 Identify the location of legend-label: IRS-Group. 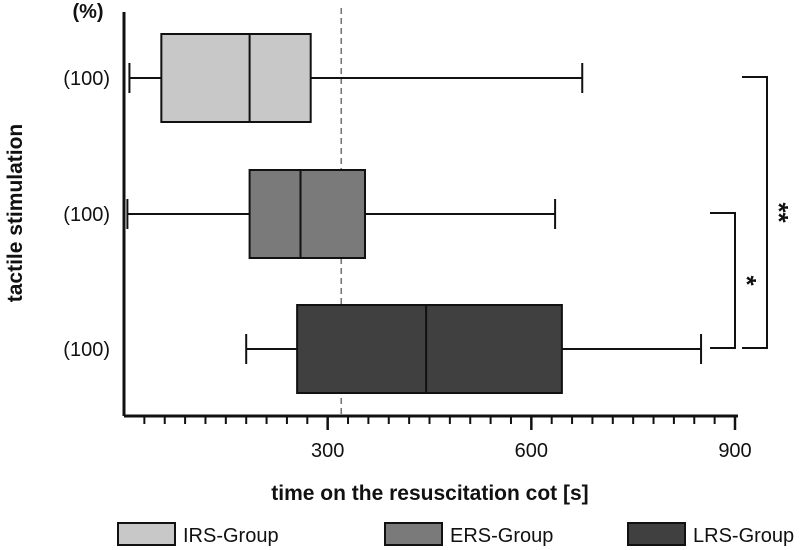
(231, 536).